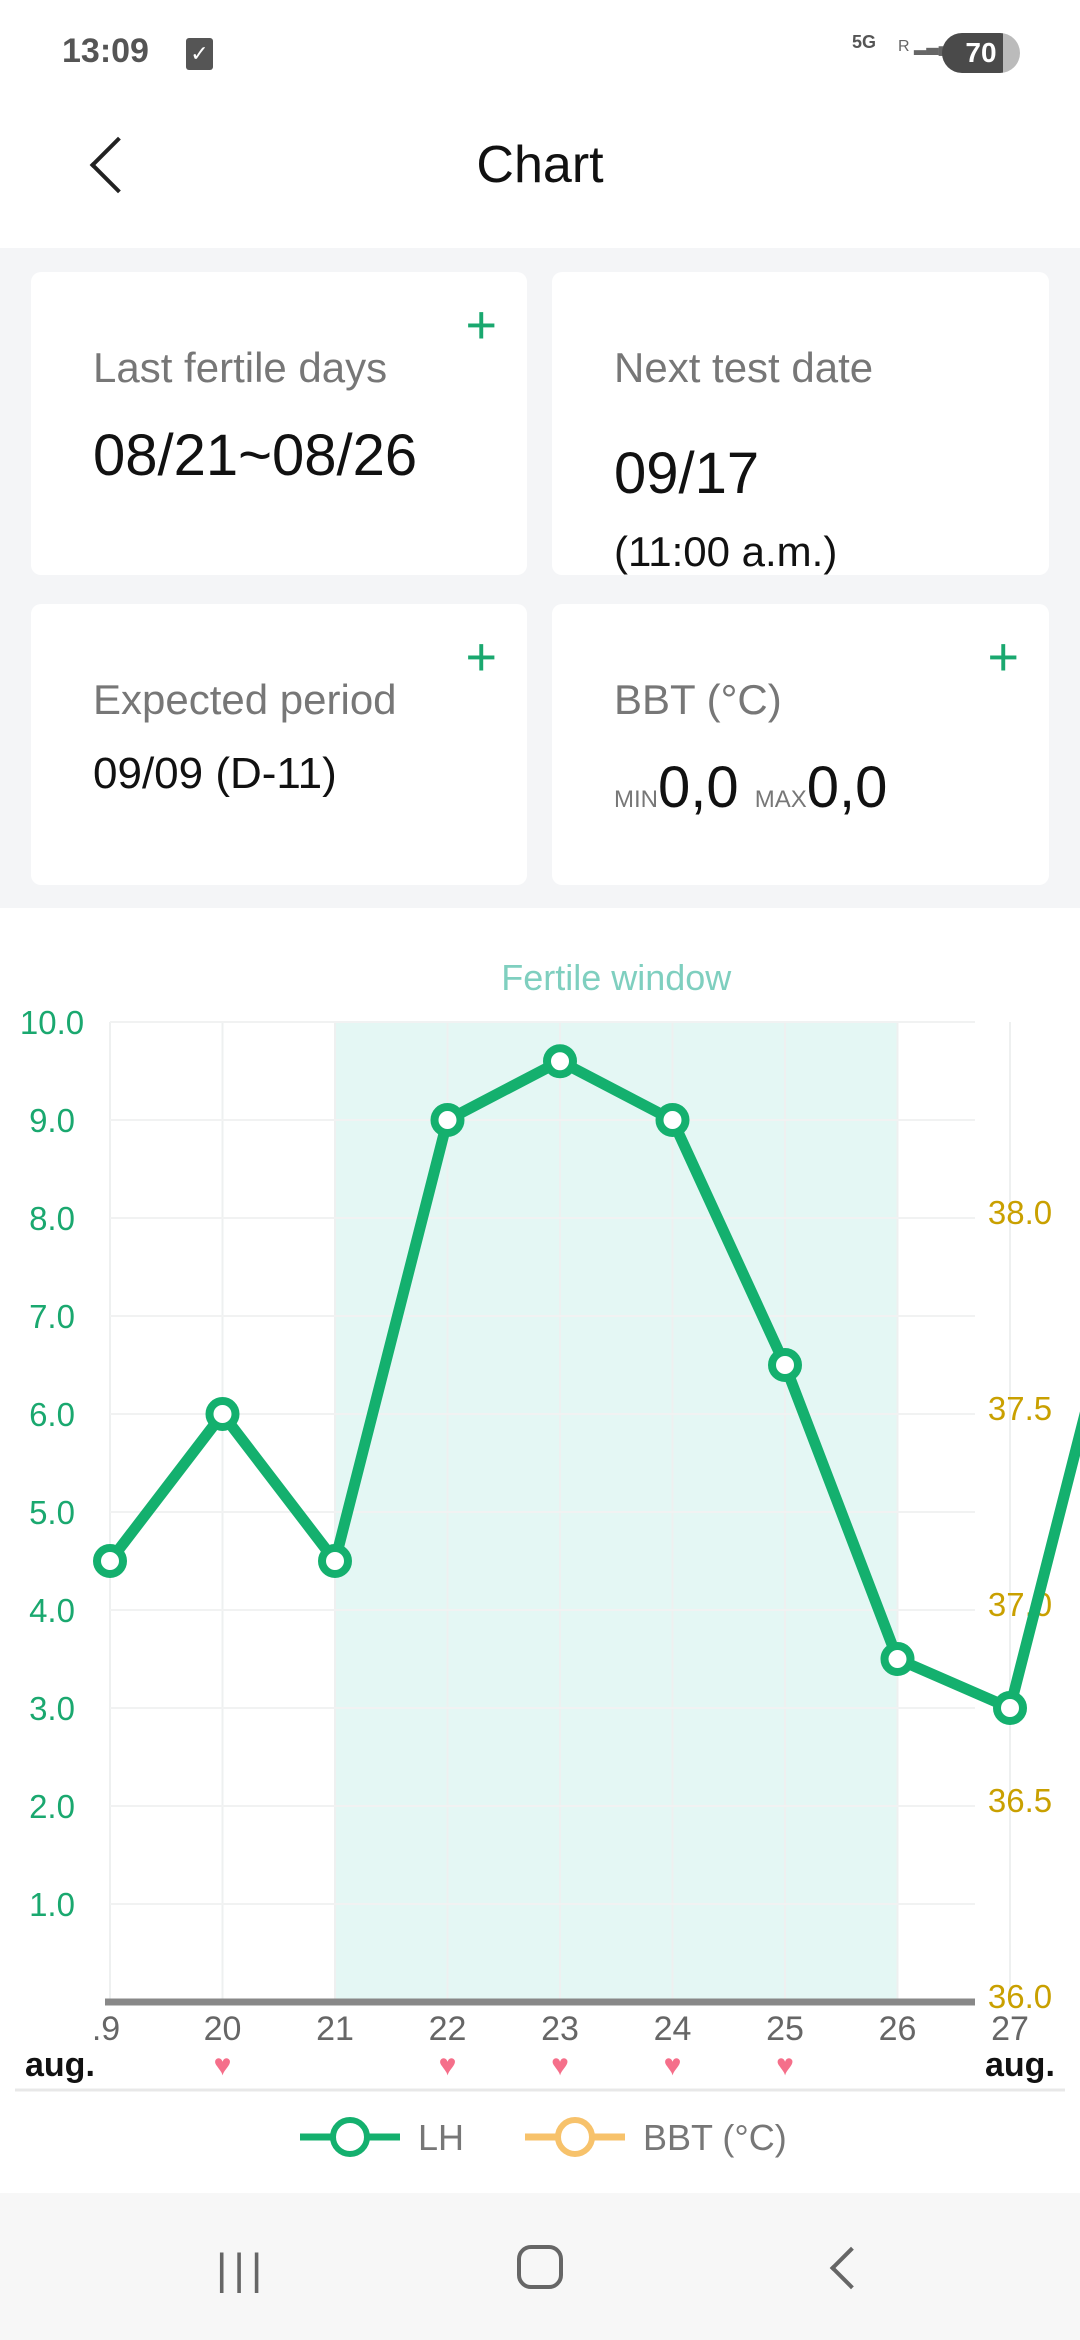 This screenshot has width=1080, height=2340. What do you see at coordinates (636, 799) in the screenshot?
I see `min-label: MIN` at bounding box center [636, 799].